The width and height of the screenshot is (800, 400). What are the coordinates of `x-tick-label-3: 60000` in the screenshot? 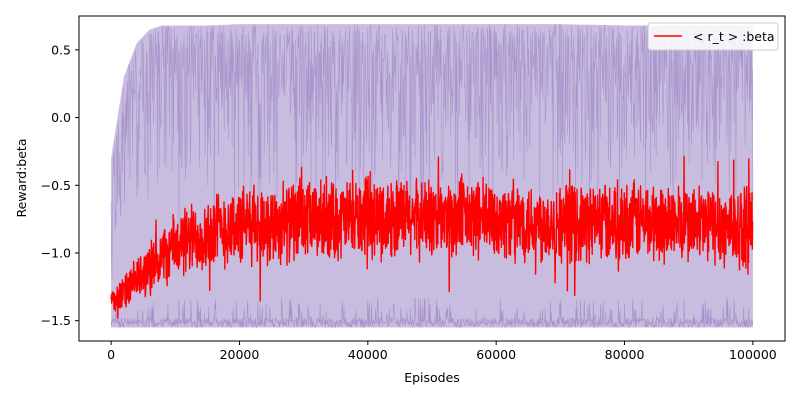 It's located at (496, 354).